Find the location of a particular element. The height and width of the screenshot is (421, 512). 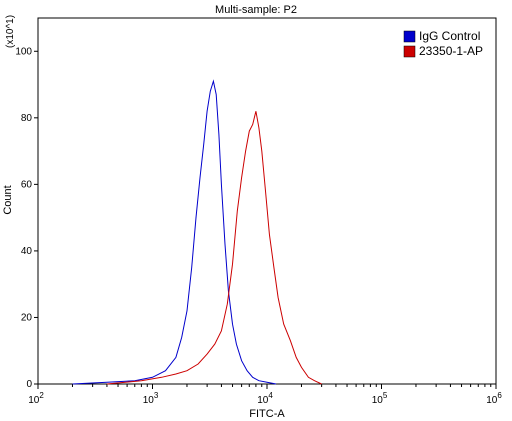

x-tick-label: 10² is located at coordinates (36, 398).